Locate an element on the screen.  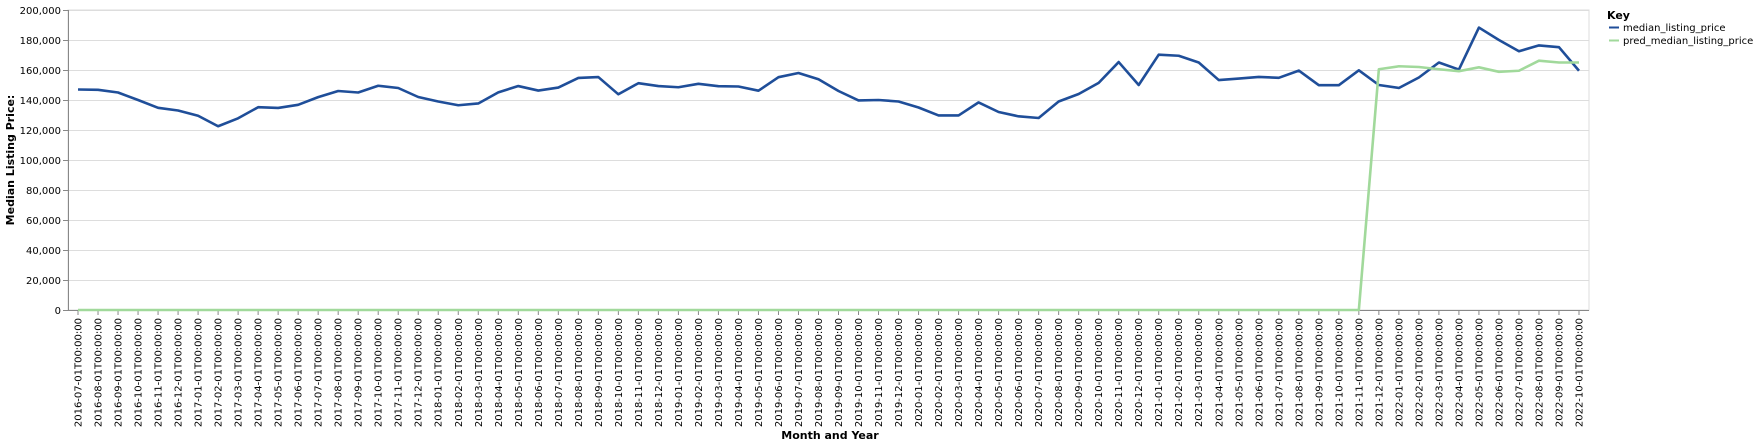
x-tick-label: 2019-11-01T00:00:00 is located at coordinates (879, 372).